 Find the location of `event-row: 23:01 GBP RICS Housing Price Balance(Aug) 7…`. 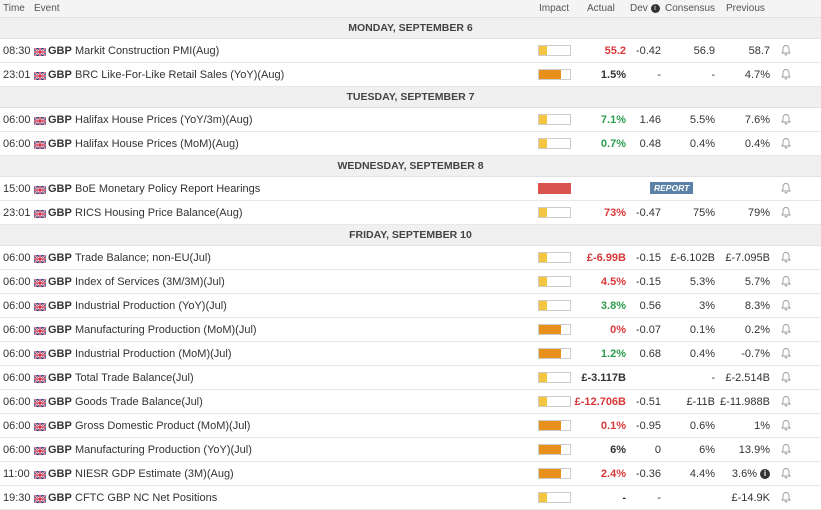

event-row: 23:01 GBP RICS Housing Price Balance(Aug) 7… is located at coordinates (410, 213).